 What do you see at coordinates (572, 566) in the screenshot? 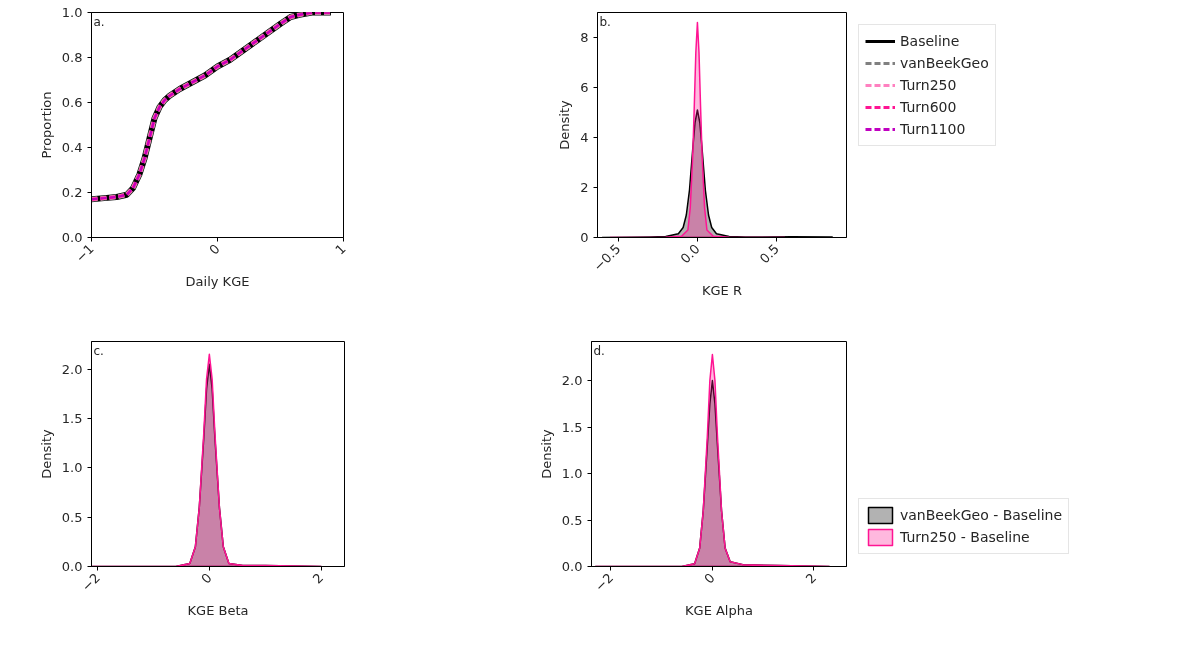
I see `y-tick-label: 0.0` at bounding box center [572, 566].